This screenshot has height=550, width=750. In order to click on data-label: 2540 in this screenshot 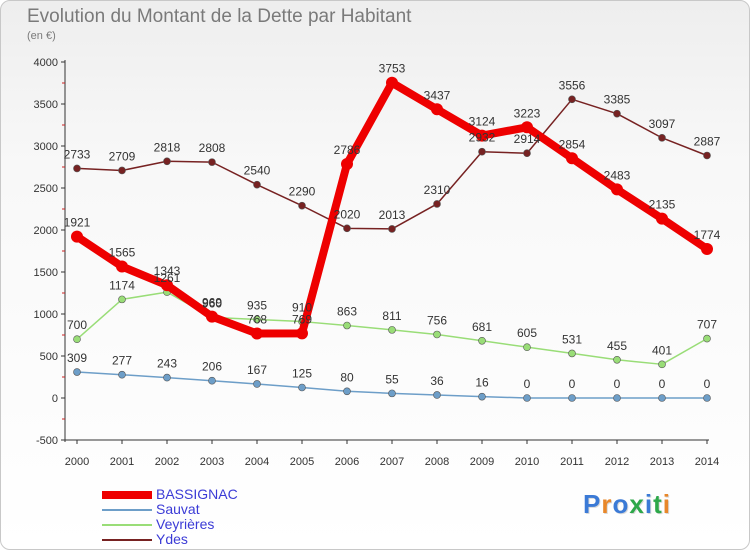, I will do `click(257, 171)`.